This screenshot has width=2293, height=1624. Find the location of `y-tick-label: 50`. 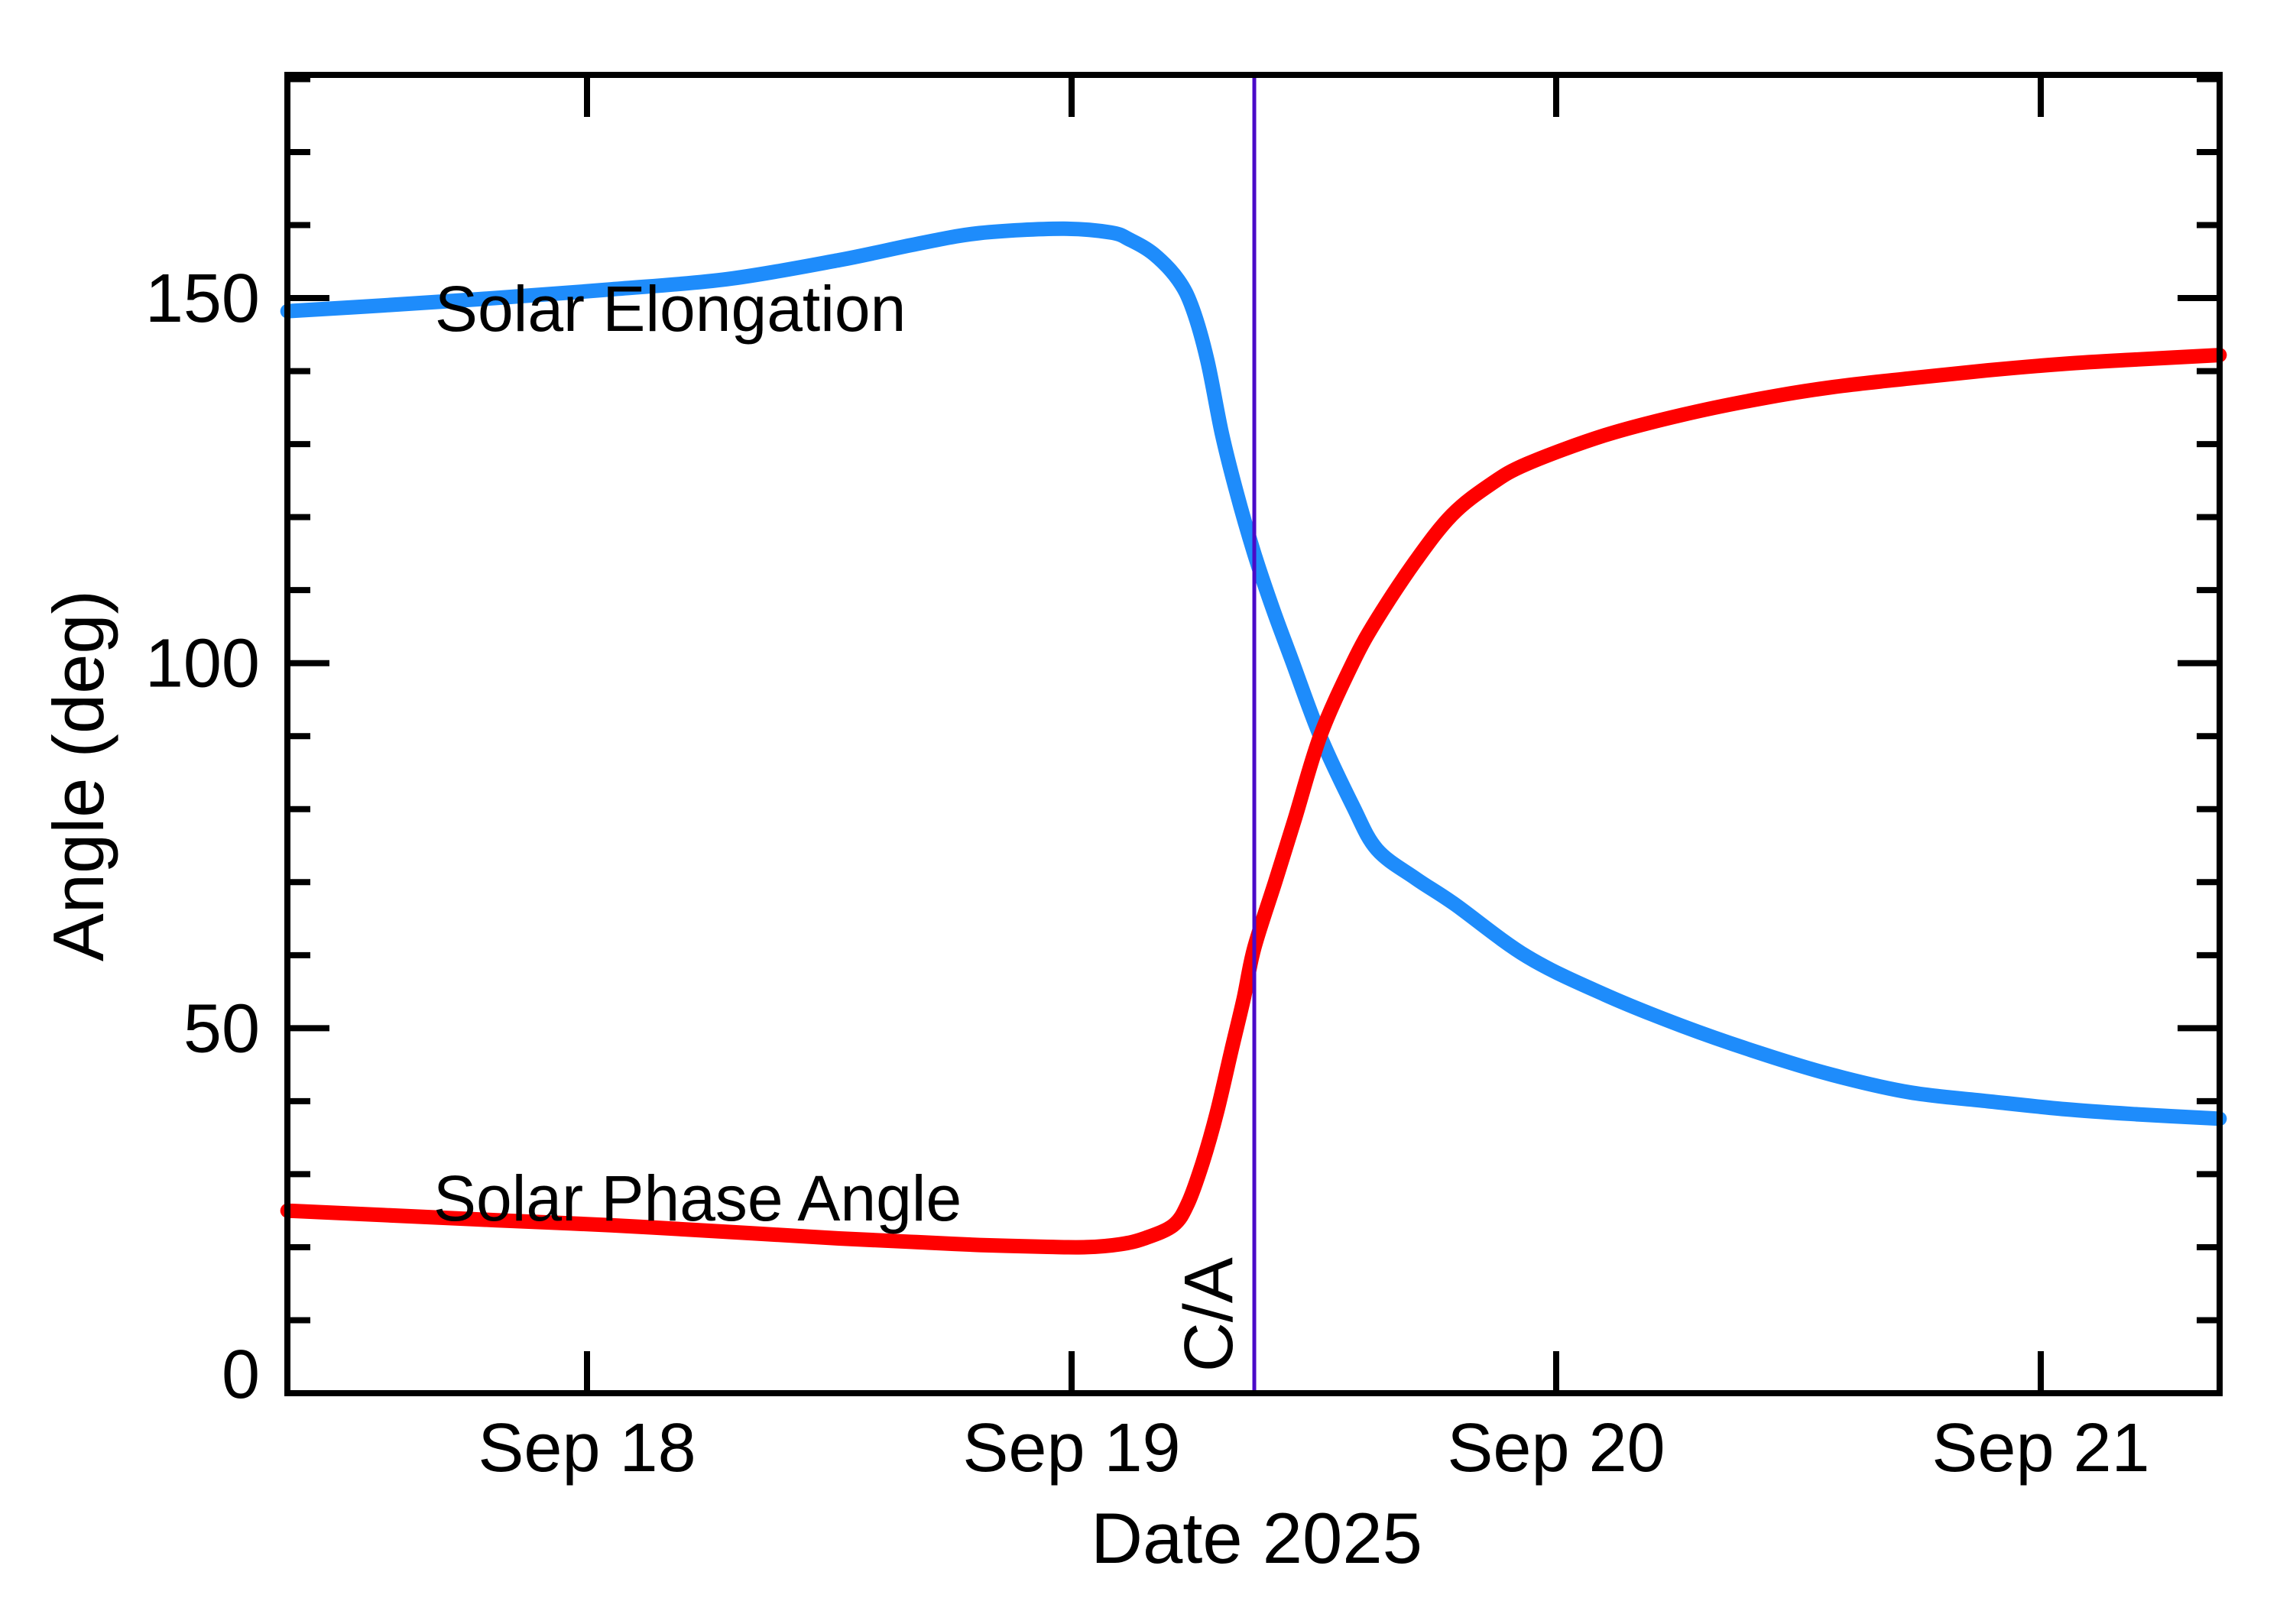

y-tick-label: 50 is located at coordinates (221, 1028).